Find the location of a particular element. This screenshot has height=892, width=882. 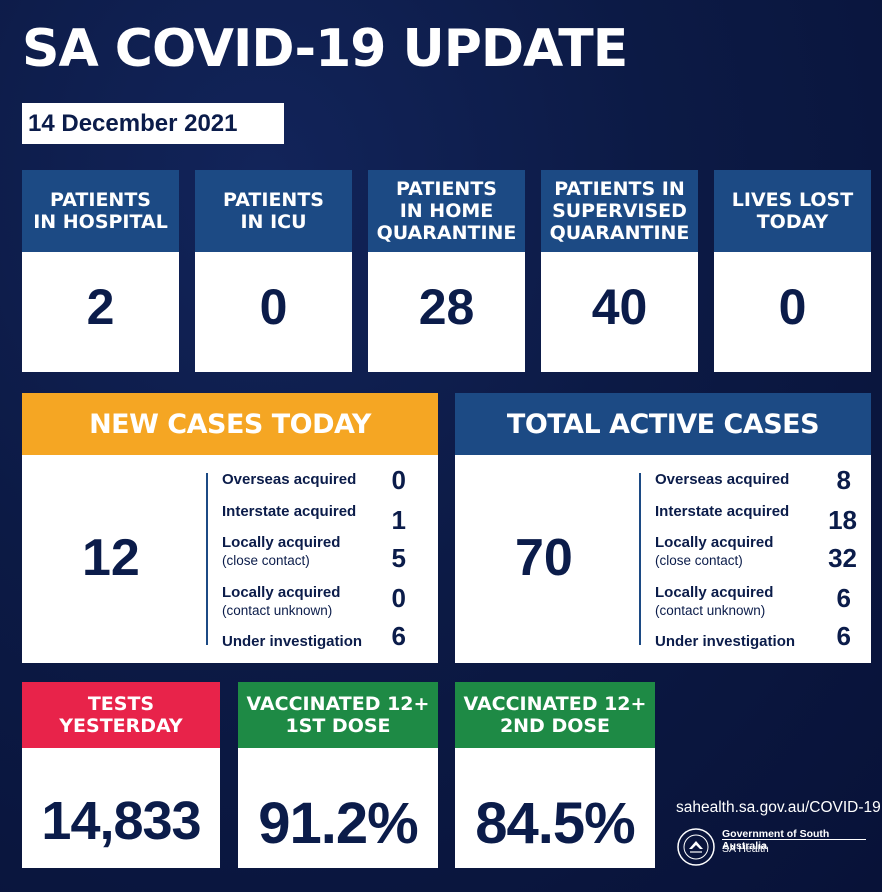

breakdown-value: 8 is located at coordinates (843, 480).